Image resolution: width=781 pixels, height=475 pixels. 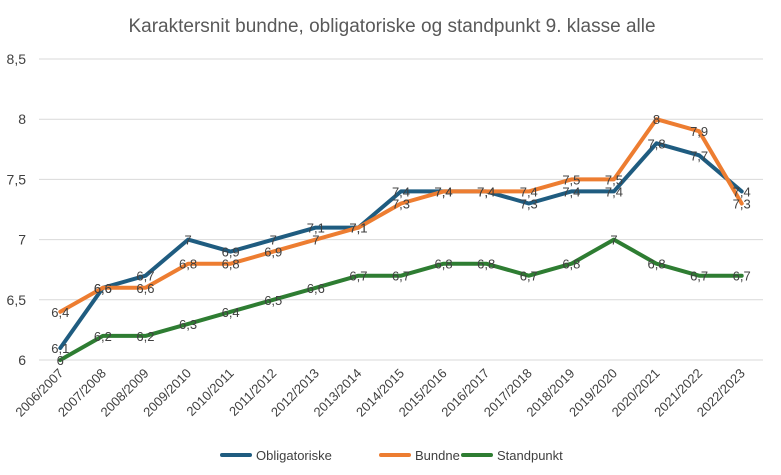 What do you see at coordinates (17, 179) in the screenshot?
I see `y-tick-label: 7,5` at bounding box center [17, 179].